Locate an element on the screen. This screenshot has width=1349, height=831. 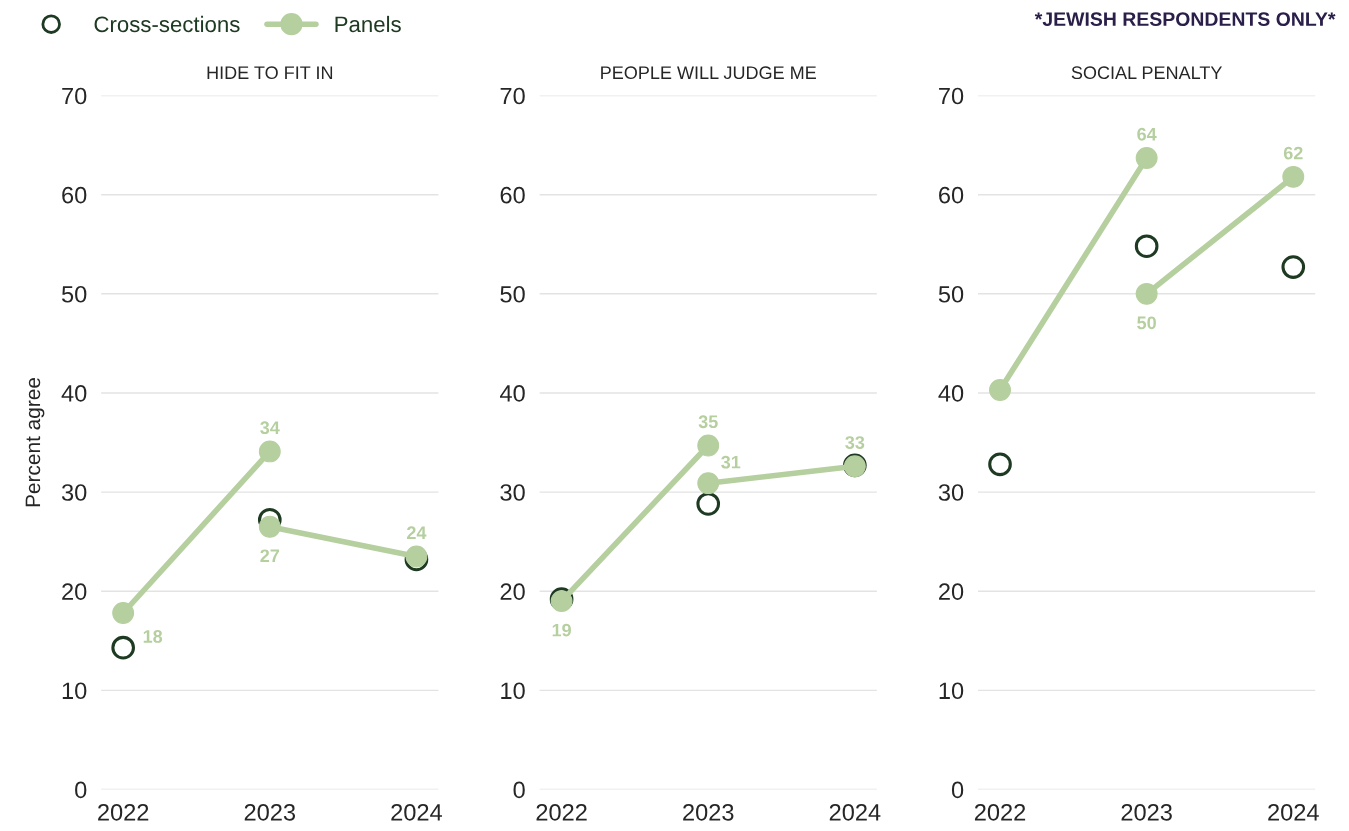
chart-title: SOCIAL PENALTY is located at coordinates (1147, 73).